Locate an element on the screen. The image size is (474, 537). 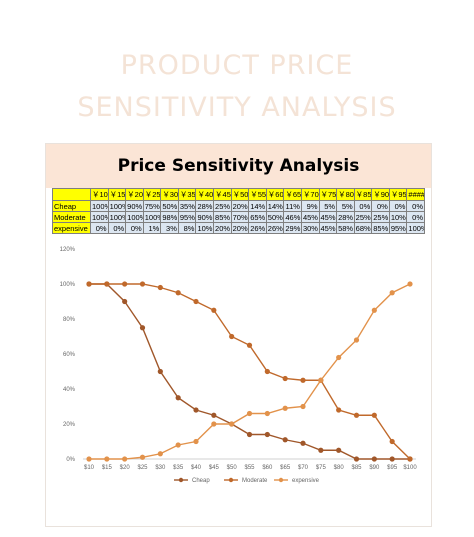
table-cell: 75% is located at coordinates (152, 206).